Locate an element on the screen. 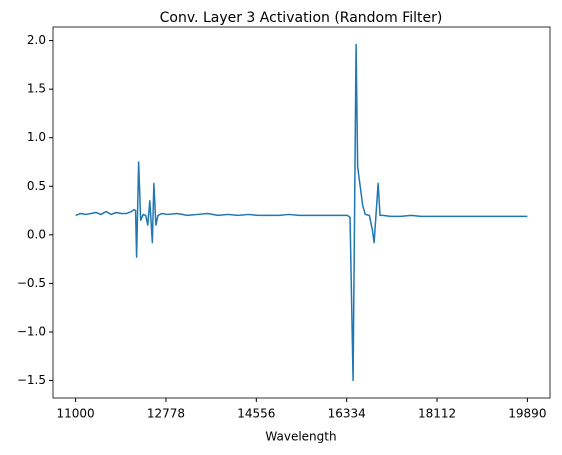 The image size is (562, 455). y-tick-label: 1.0 is located at coordinates (36, 137).